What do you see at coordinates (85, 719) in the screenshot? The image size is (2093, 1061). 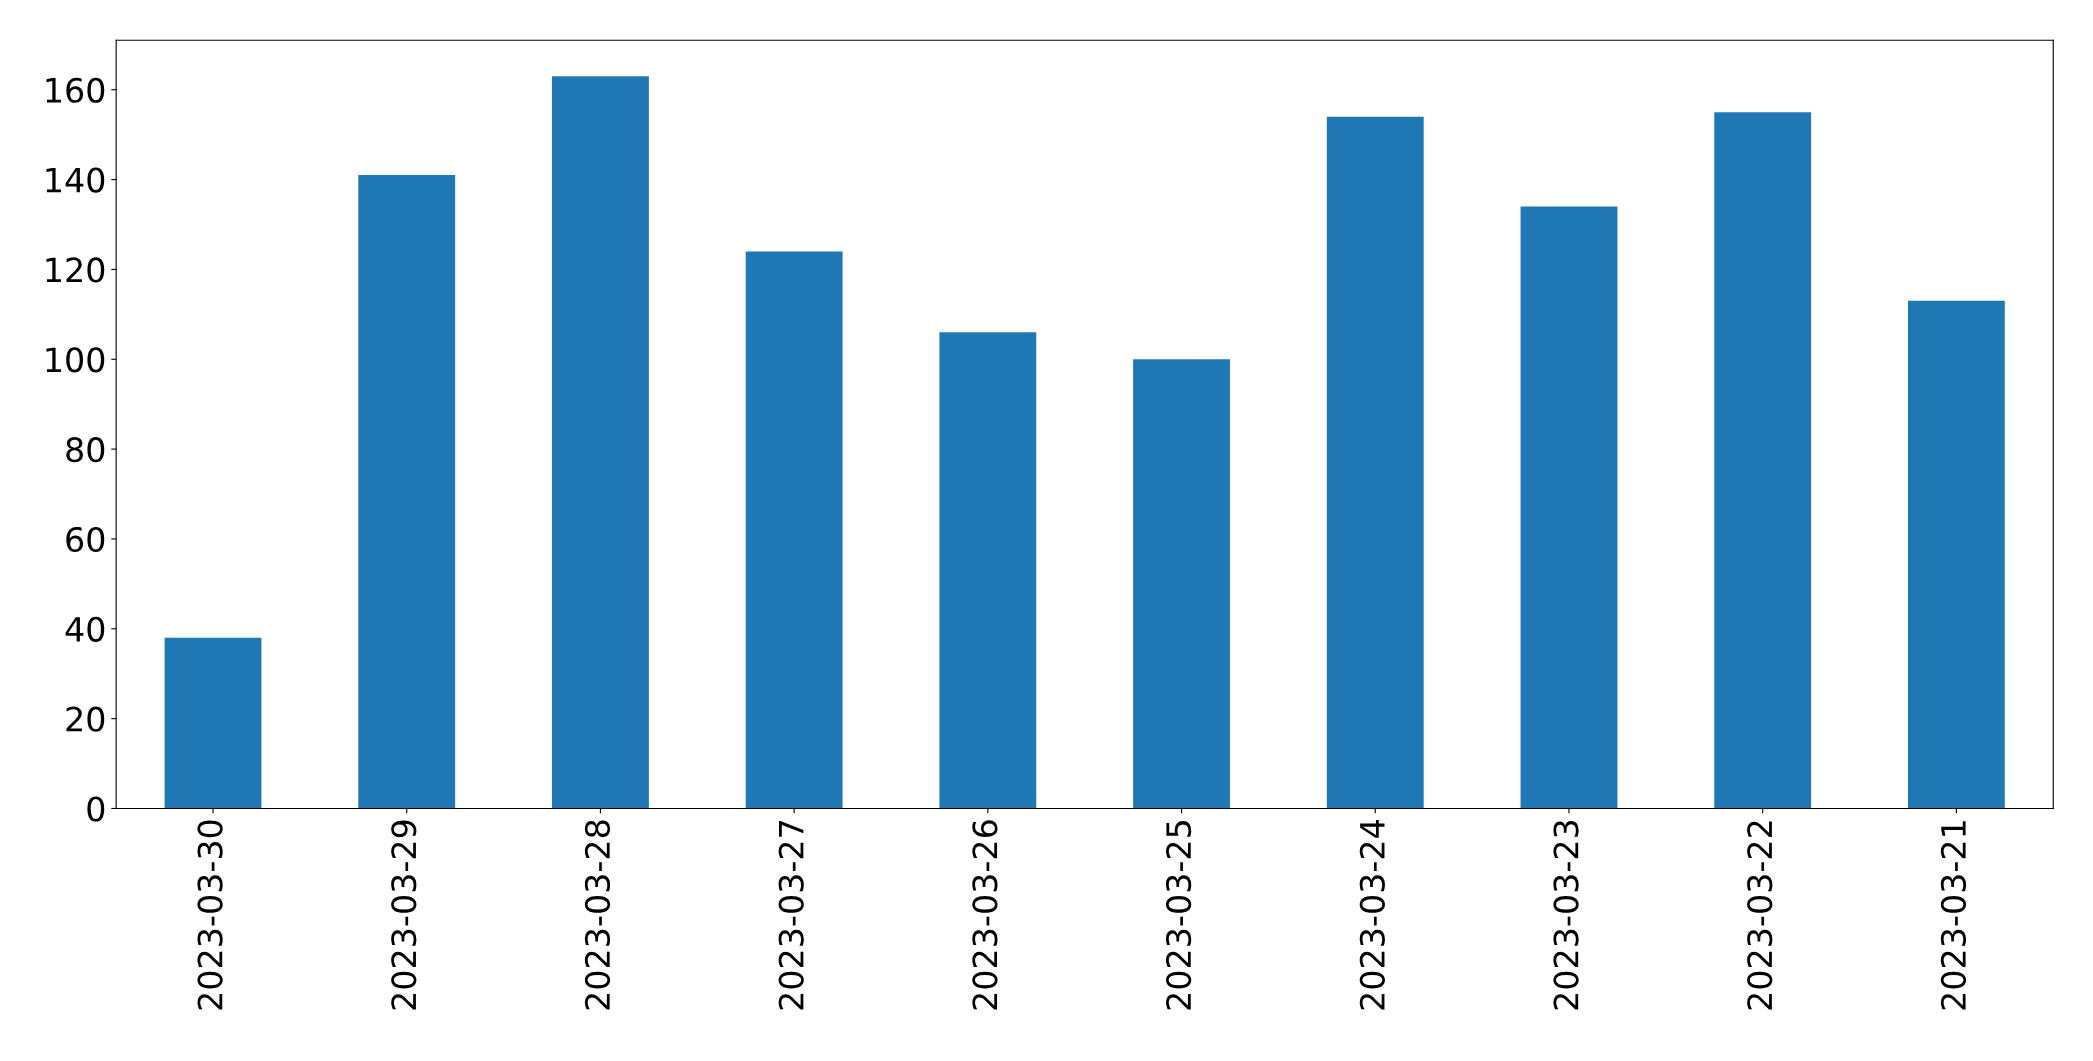 I see `y-tick-label: 20` at bounding box center [85, 719].